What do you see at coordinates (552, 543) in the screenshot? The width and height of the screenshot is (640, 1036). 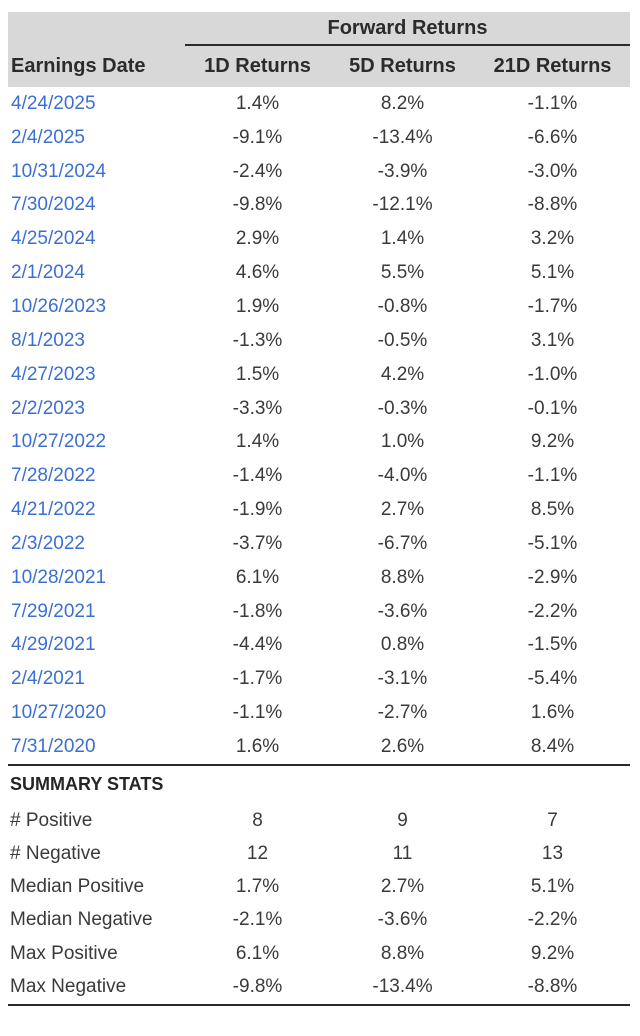 I see `return-value: -5.1%` at bounding box center [552, 543].